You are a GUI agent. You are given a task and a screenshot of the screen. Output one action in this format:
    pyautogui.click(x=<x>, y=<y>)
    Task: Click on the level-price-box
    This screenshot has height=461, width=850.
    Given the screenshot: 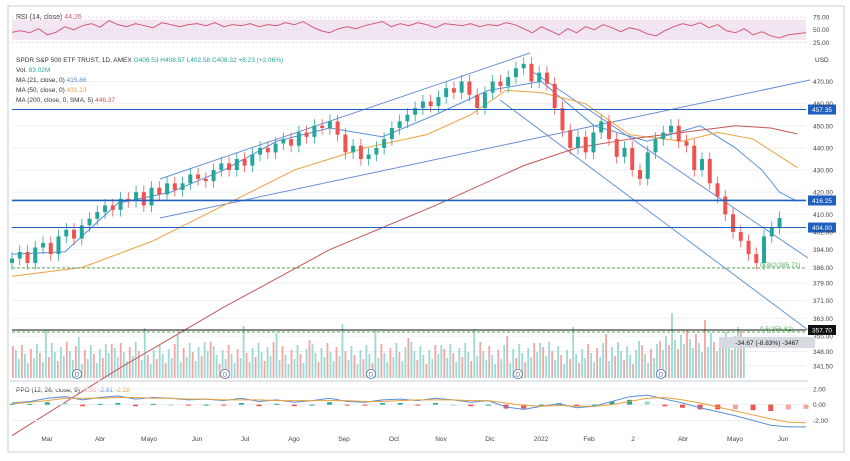 What is the action you would take?
    pyautogui.click(x=822, y=329)
    